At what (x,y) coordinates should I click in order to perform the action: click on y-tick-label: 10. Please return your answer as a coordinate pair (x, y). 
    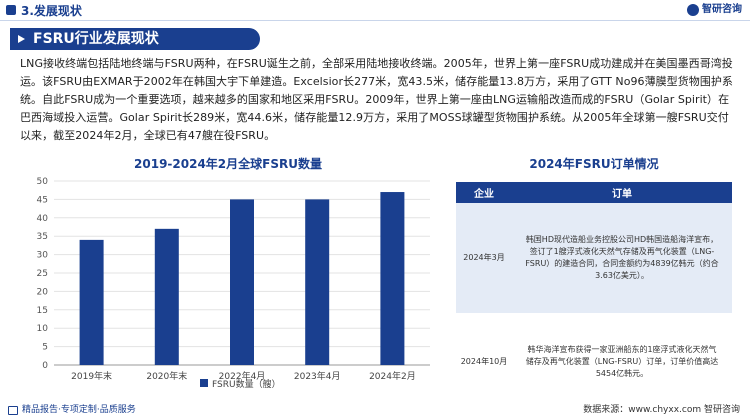
    Looking at the image, I should click on (43, 329).